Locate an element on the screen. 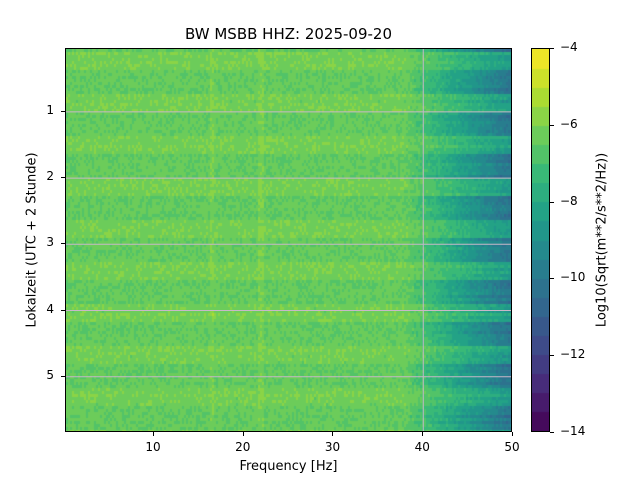 This screenshot has height=480, width=640. y-tick-label: 5 is located at coordinates (50, 374).